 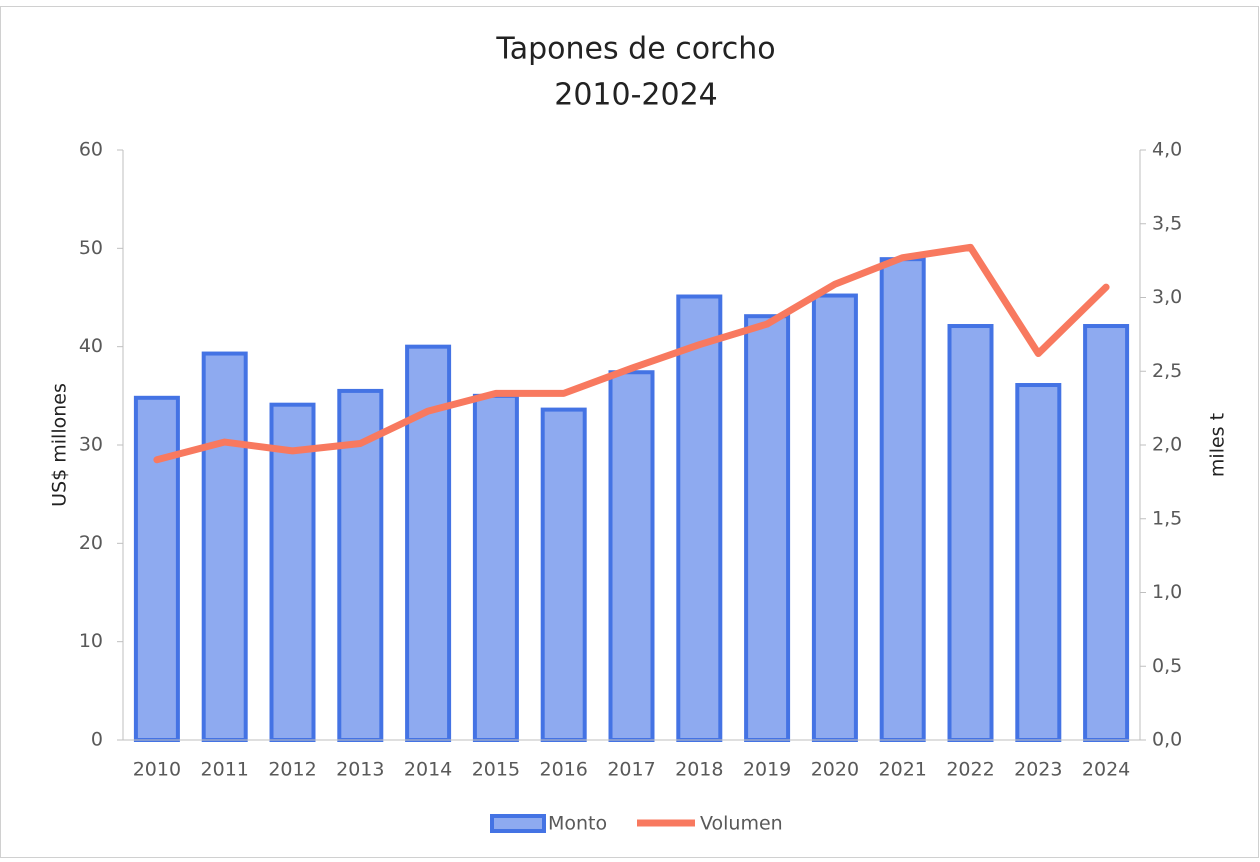 I want to click on legend-swatch, so click(x=518, y=823).